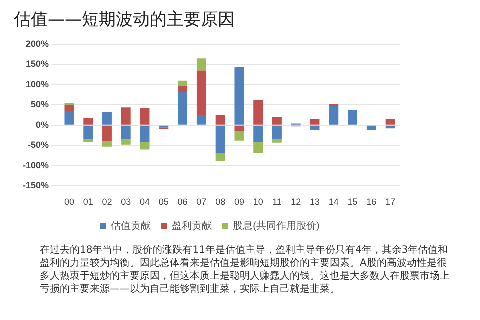 The width and height of the screenshot is (480, 320). Describe the element at coordinates (163, 202) in the screenshot. I see `x-tick-label: 05` at that location.